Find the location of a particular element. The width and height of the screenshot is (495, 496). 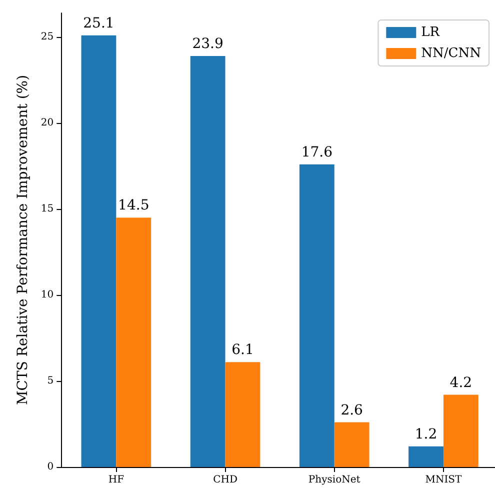

x-tick-label: MNIST is located at coordinates (443, 480).